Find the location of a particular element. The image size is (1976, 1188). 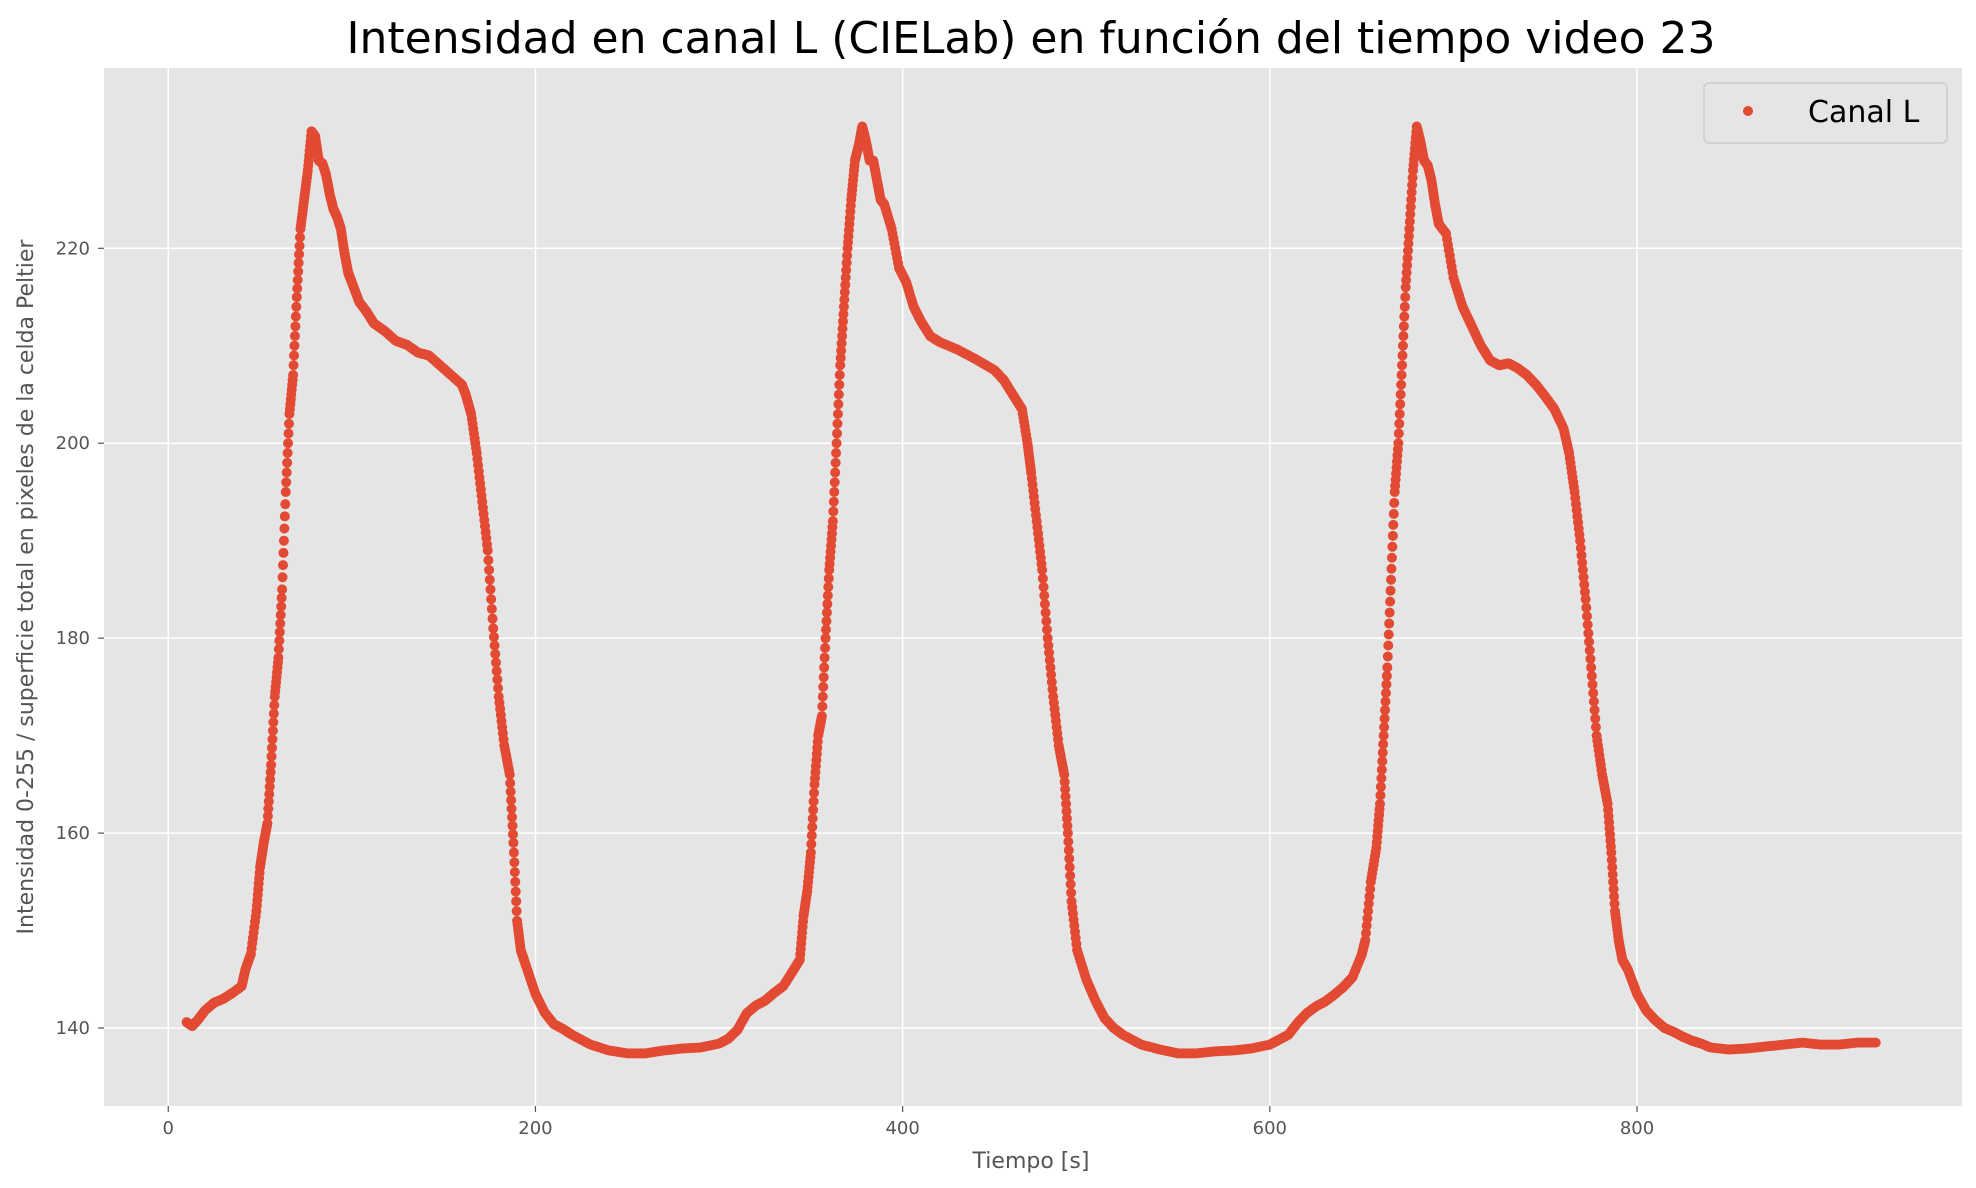

y-tick-label: 220 is located at coordinates (73, 248).